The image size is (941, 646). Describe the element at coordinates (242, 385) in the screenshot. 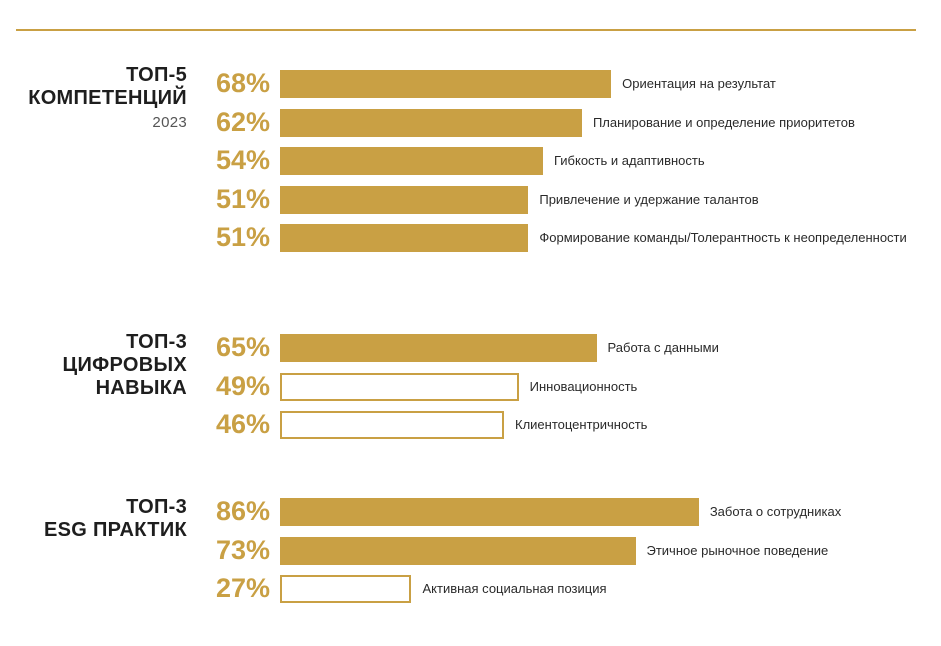

I see `value-label: 49%` at that location.